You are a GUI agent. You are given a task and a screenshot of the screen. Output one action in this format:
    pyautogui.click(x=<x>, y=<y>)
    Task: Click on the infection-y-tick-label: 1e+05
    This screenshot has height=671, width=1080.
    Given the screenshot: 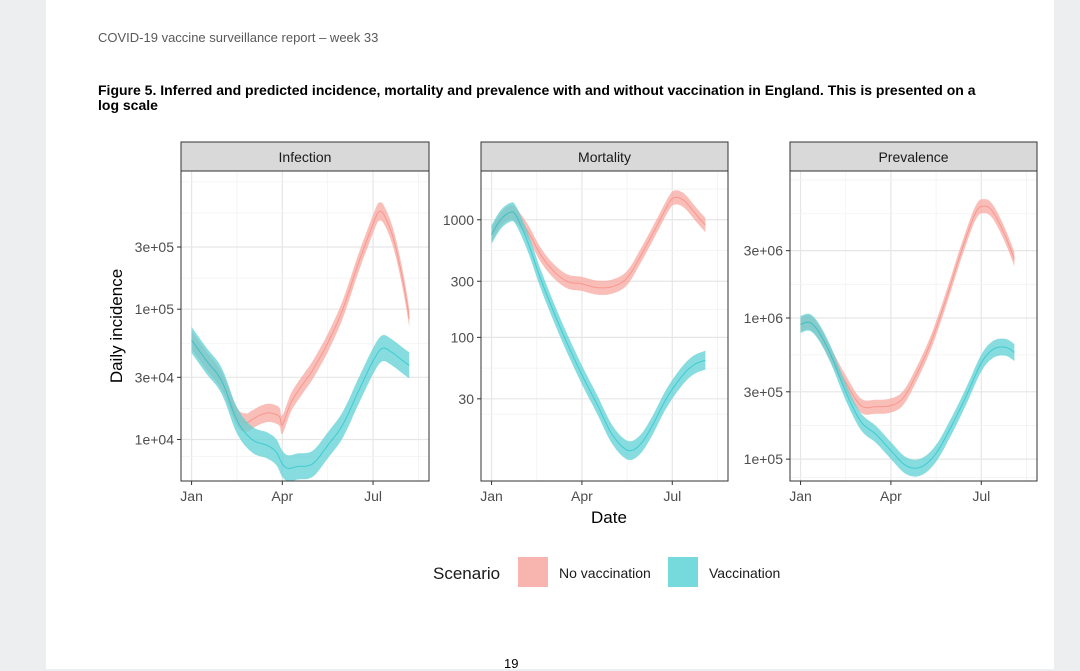 What is the action you would take?
    pyautogui.click(x=155, y=309)
    